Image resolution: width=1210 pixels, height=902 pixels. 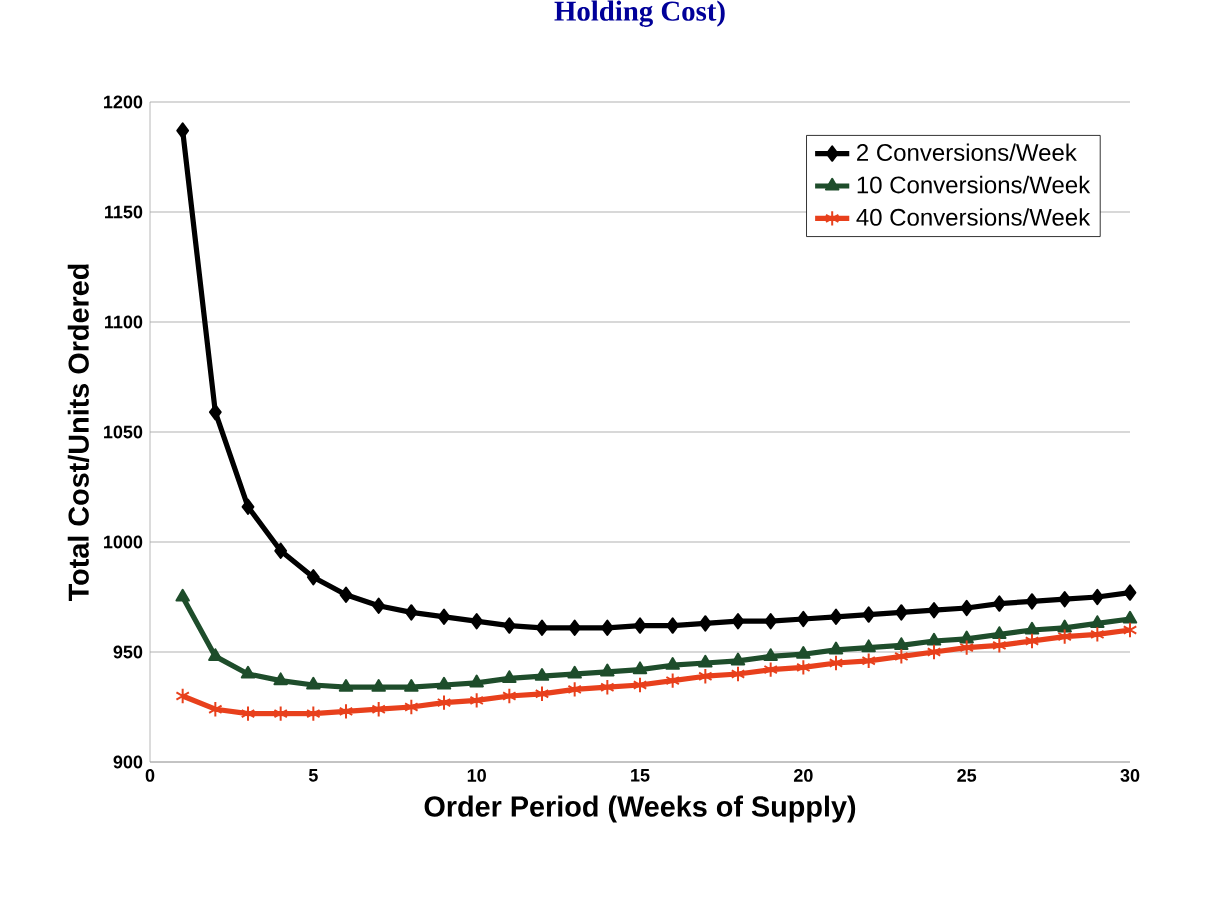 What do you see at coordinates (803, 775) in the screenshot?
I see `x-tick-label: 20` at bounding box center [803, 775].